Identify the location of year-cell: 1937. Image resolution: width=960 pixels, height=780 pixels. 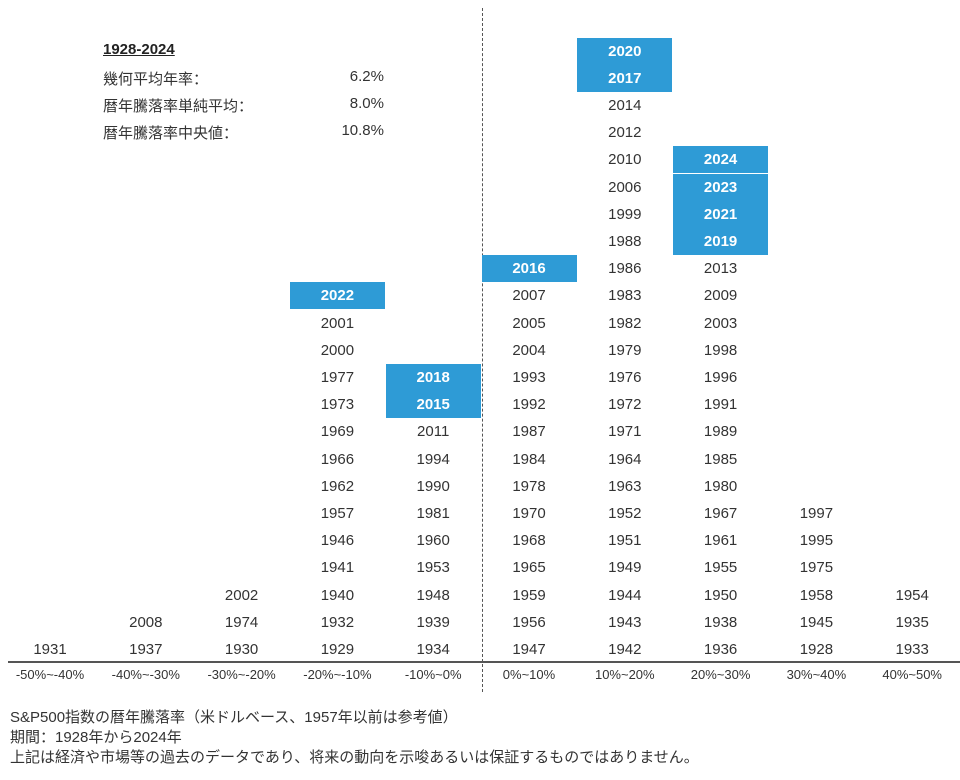
(146, 649).